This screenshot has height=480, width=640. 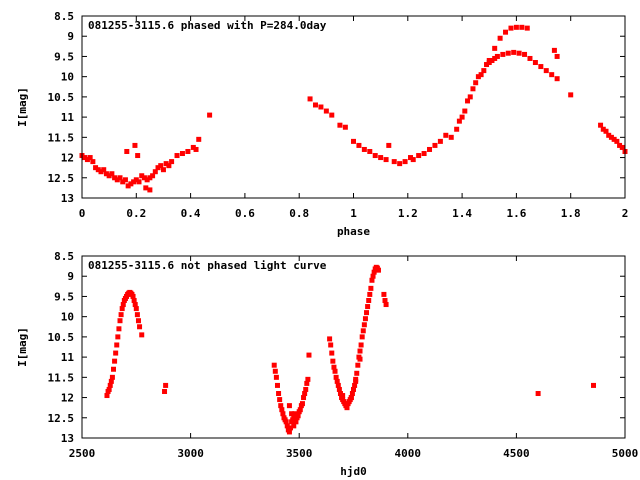 I want to click on phased-y-tick-label: 8.5, so click(x=64, y=16).